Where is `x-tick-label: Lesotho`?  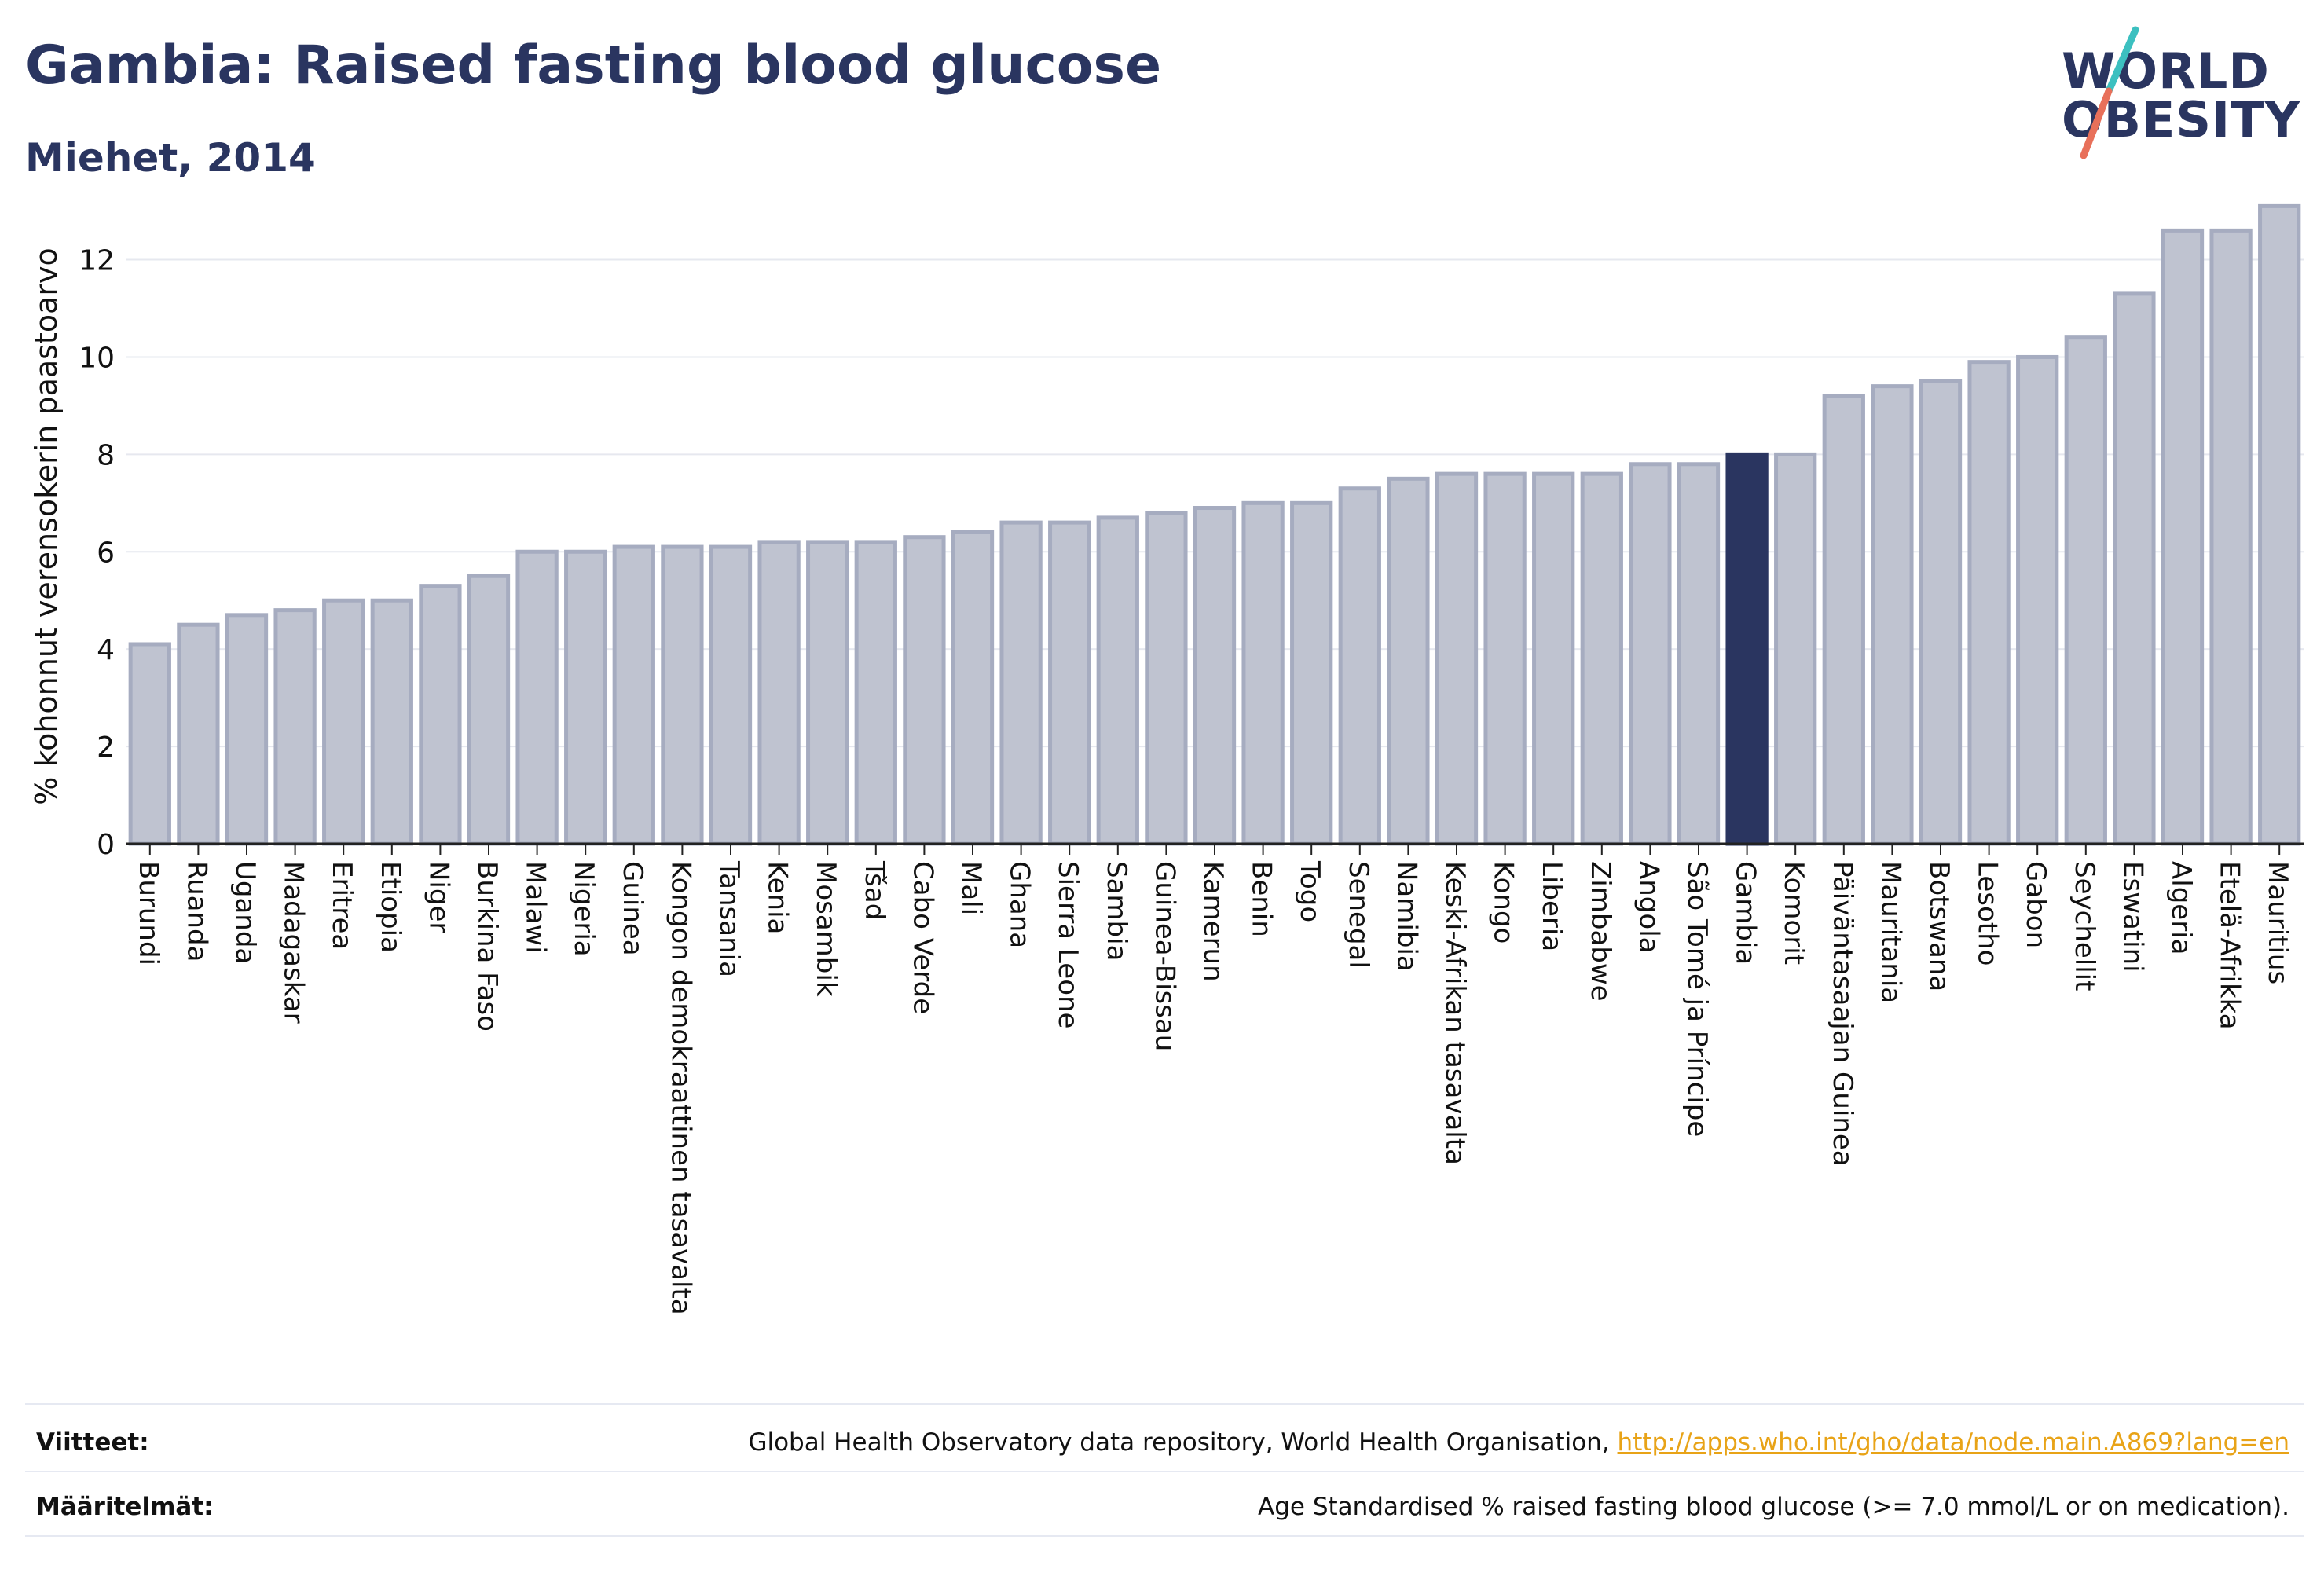
x-tick-label: Lesotho is located at coordinates (1987, 913).